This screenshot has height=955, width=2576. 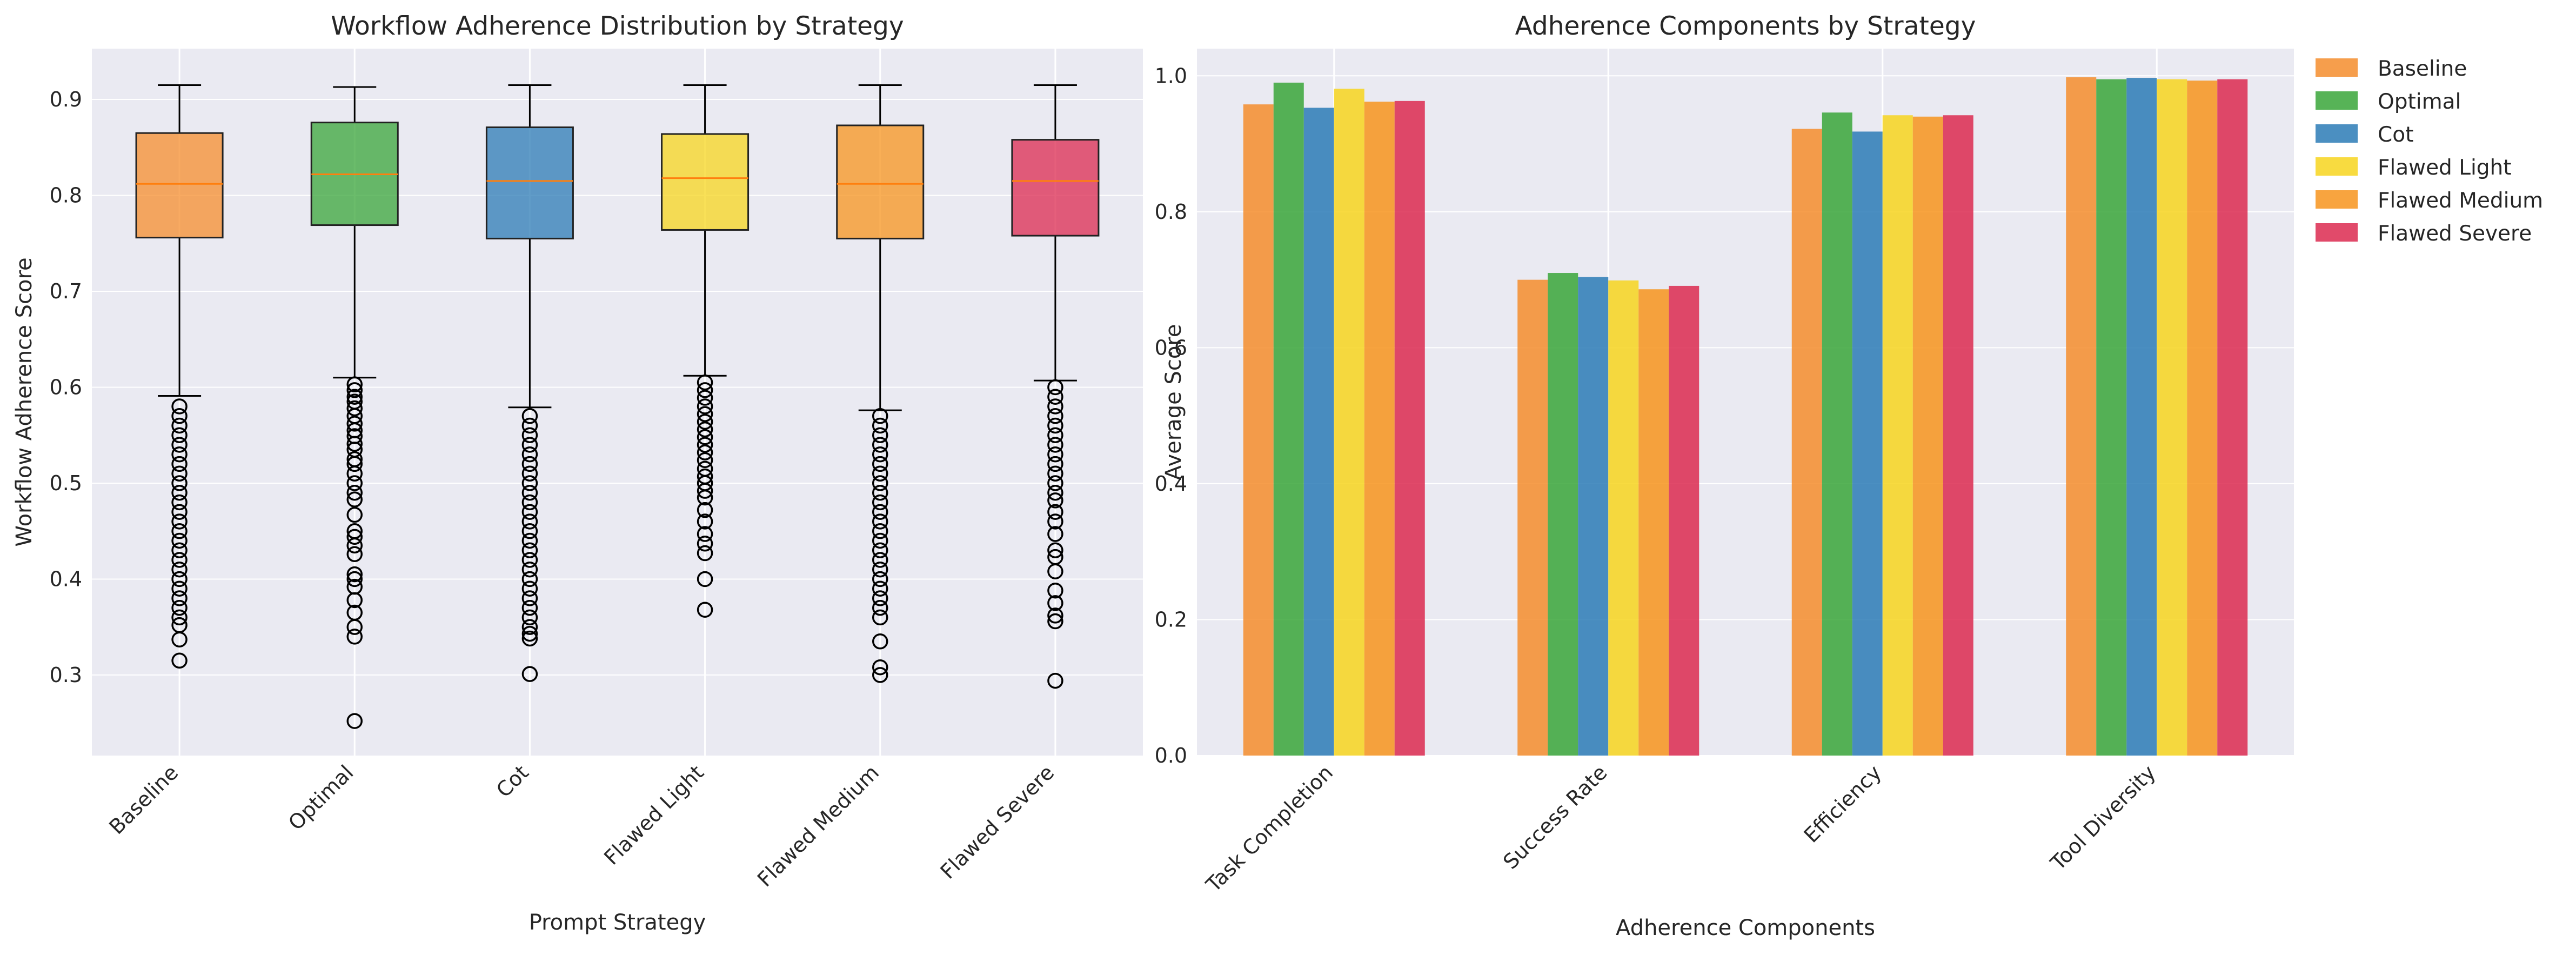 What do you see at coordinates (1349, 423) in the screenshot?
I see `bar-flawed-light` at bounding box center [1349, 423].